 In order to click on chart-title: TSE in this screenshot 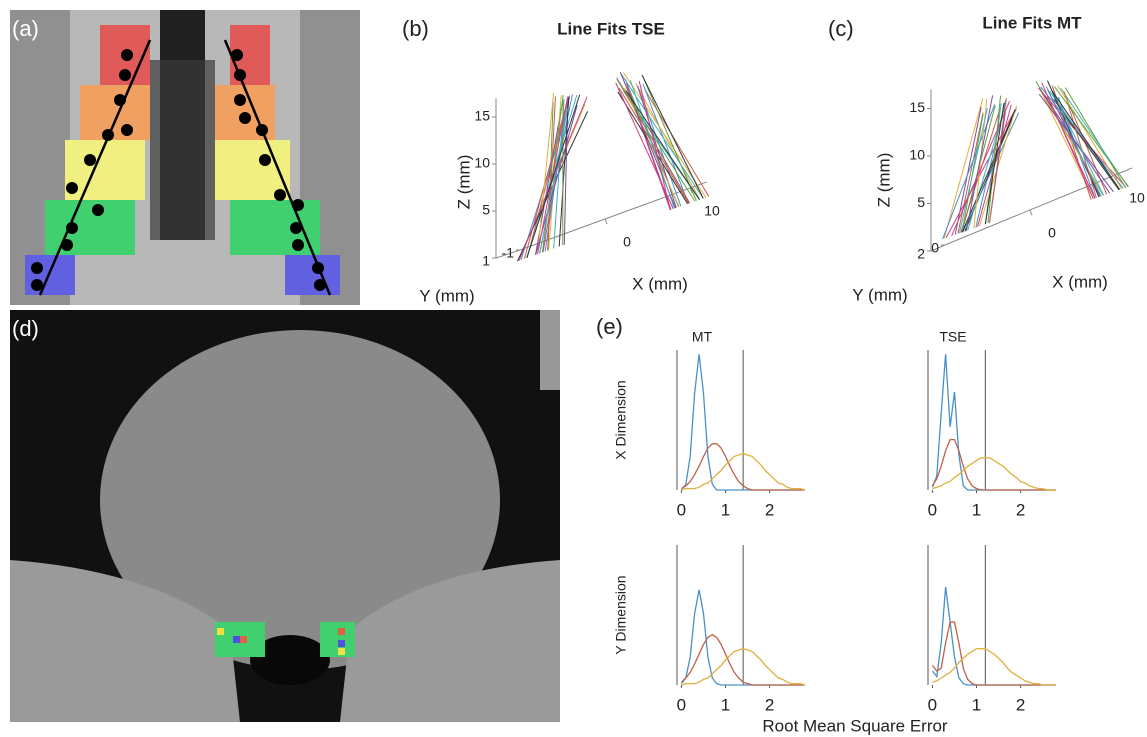, I will do `click(952, 337)`.